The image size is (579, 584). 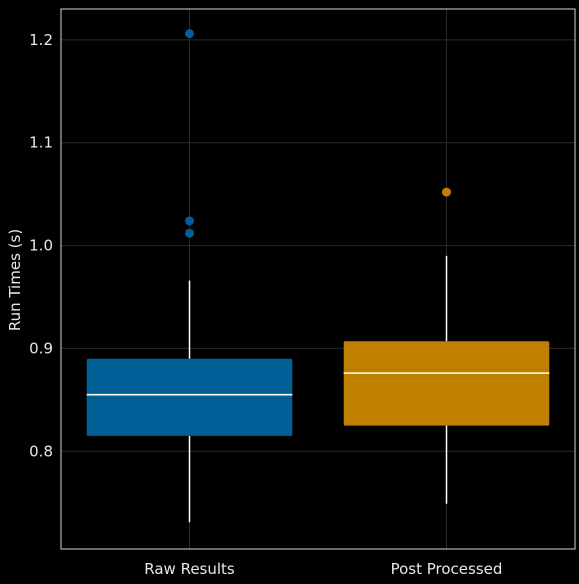 What do you see at coordinates (41, 40) in the screenshot?
I see `y-tick-label: 1.2` at bounding box center [41, 40].